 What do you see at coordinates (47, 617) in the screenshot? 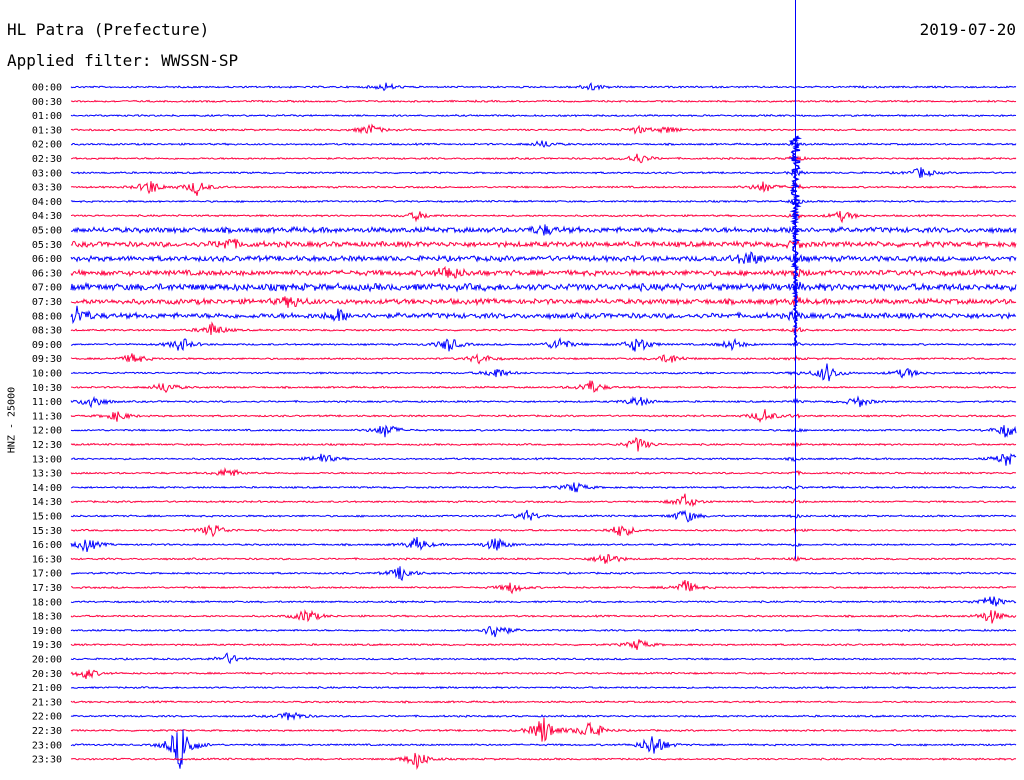
I see `row-time-label: 18:30` at bounding box center [47, 617].